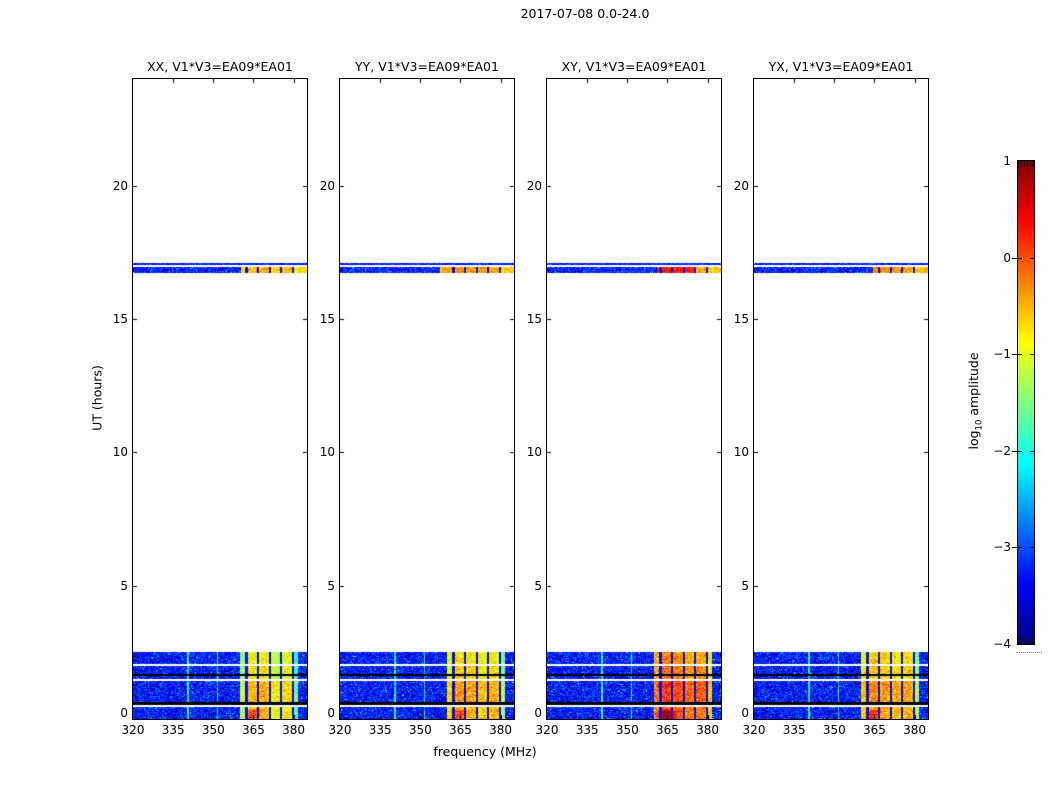 The image size is (1050, 800). I want to click on x-axis-label: frequency (MHz), so click(485, 751).